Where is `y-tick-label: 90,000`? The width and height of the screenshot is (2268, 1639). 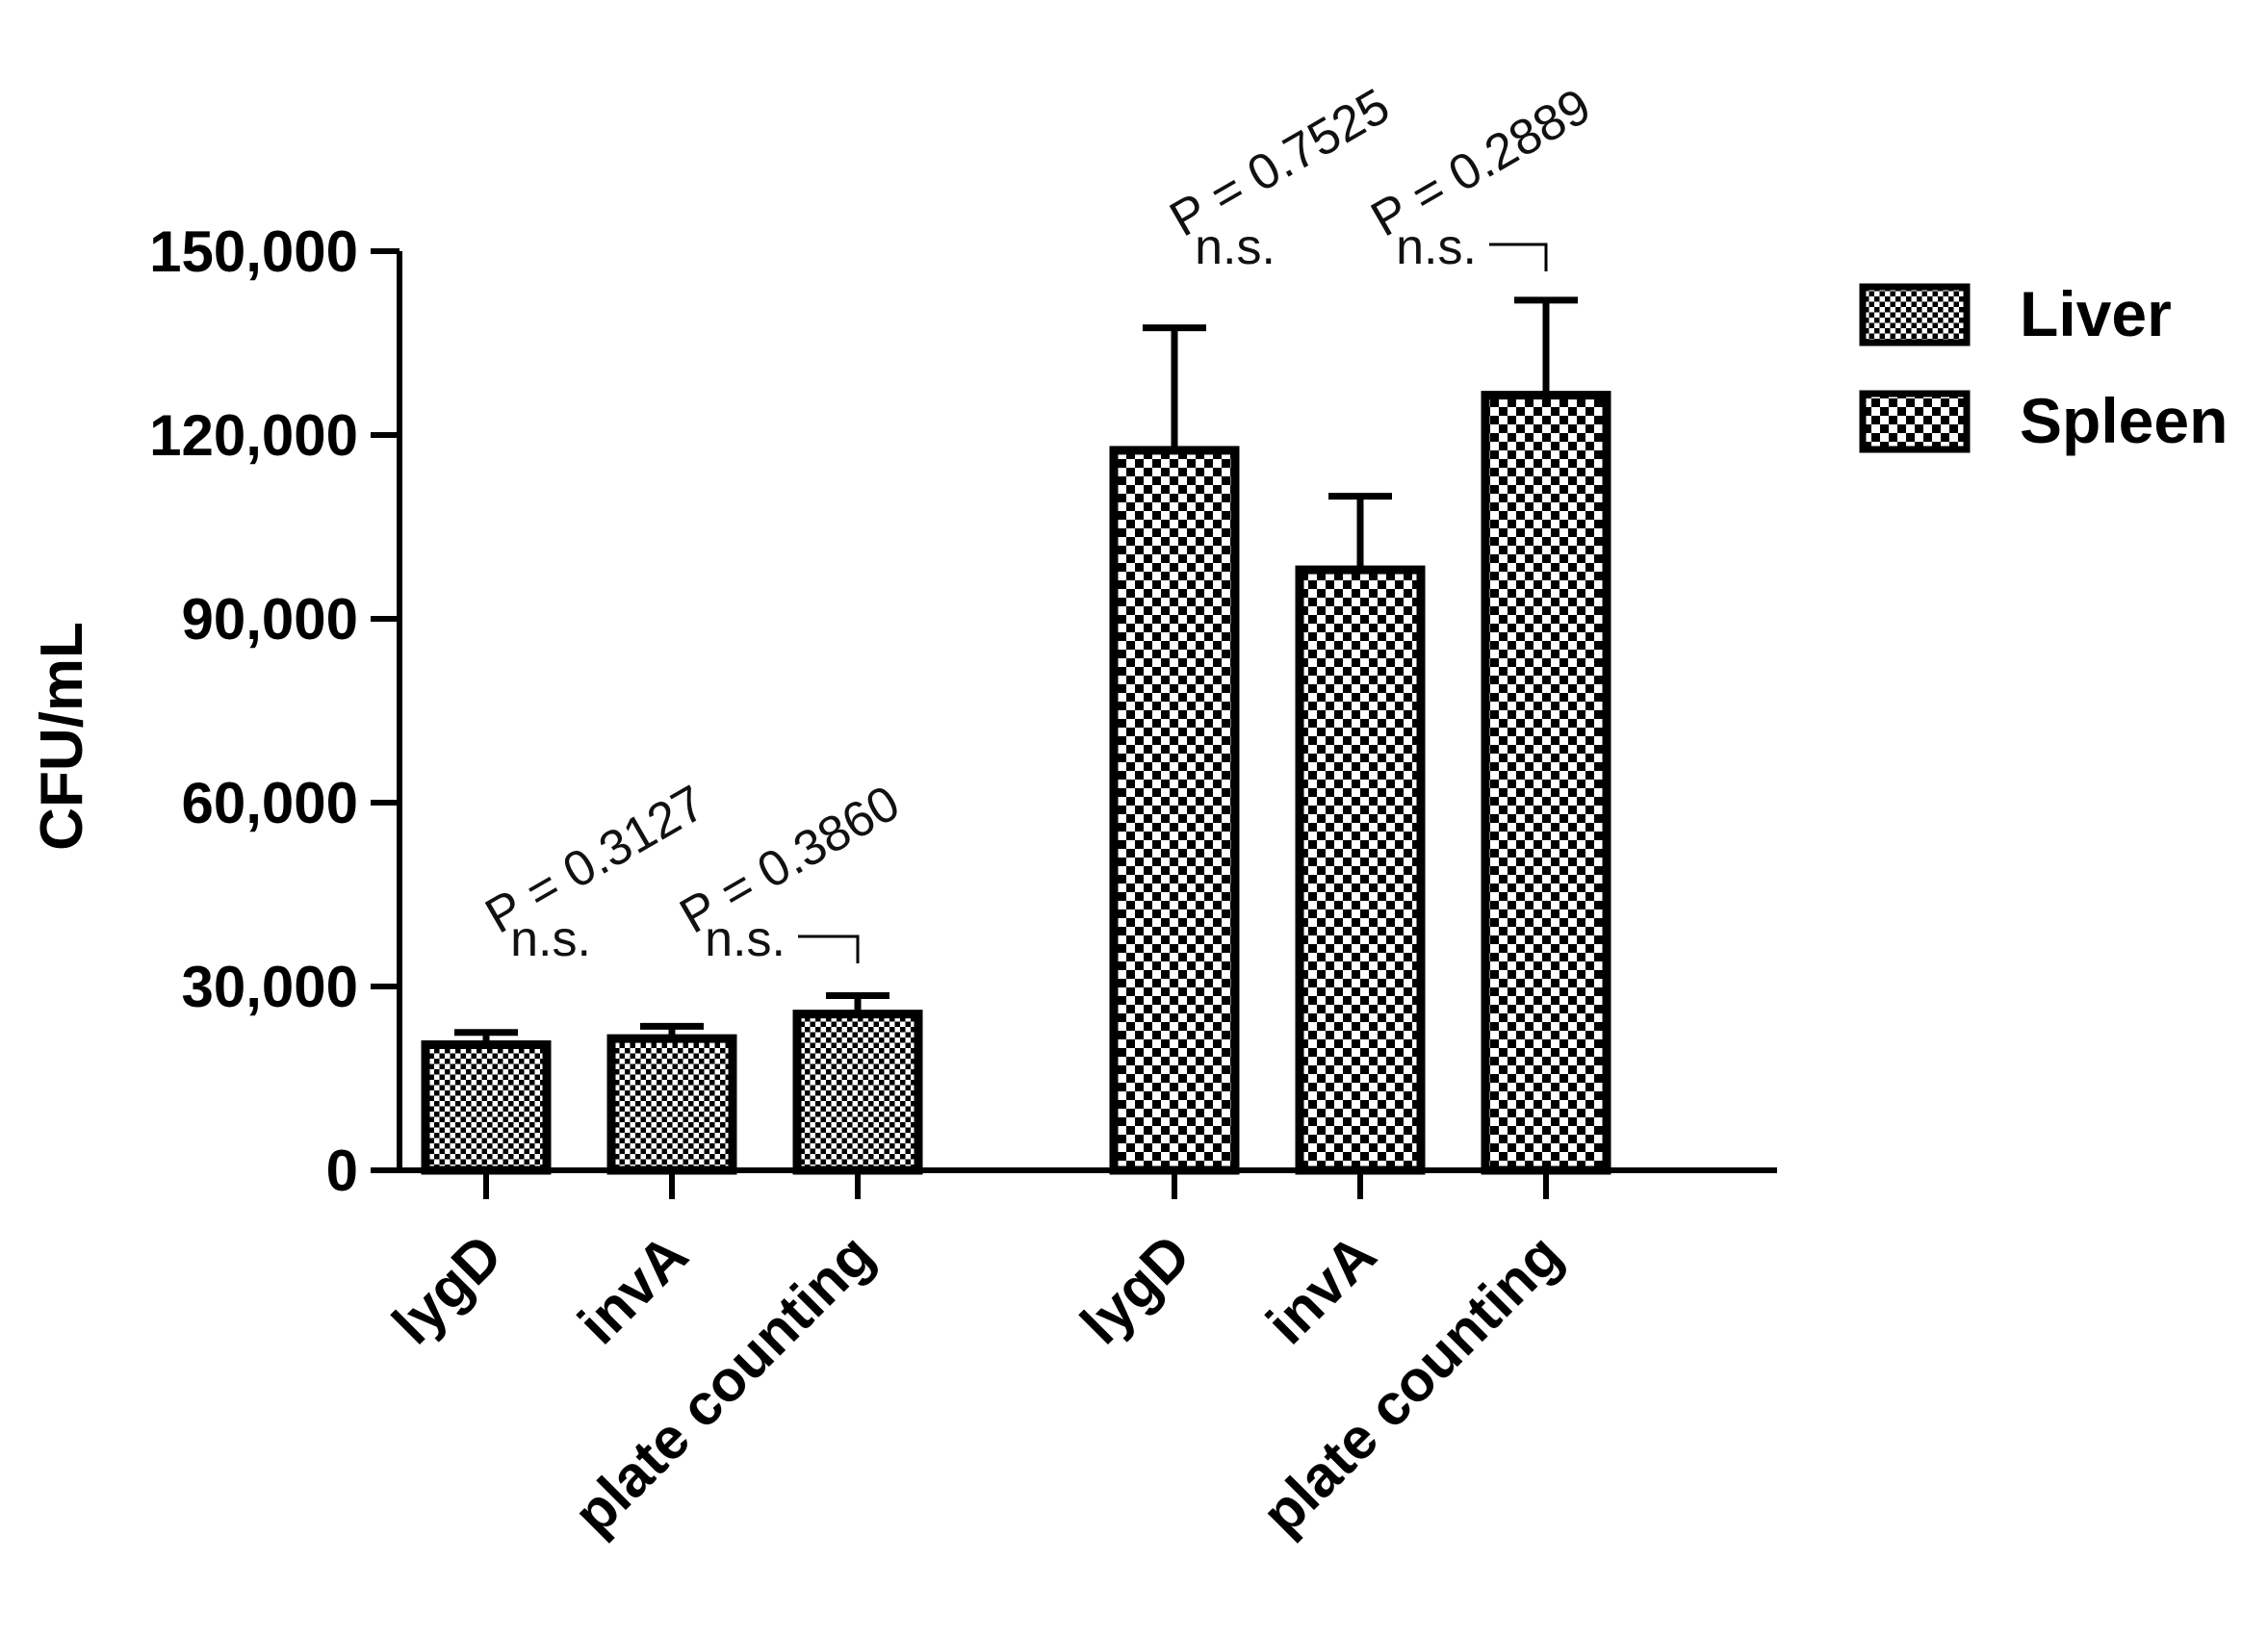
y-tick-label: 90,000 is located at coordinates (269, 619).